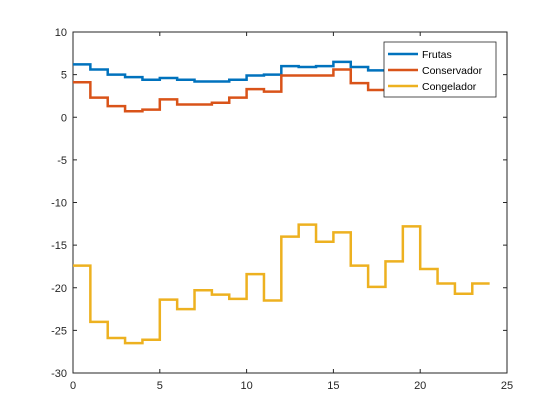 This screenshot has height=420, width=560. Describe the element at coordinates (452, 71) in the screenshot. I see `legend-label: Conservador` at that location.